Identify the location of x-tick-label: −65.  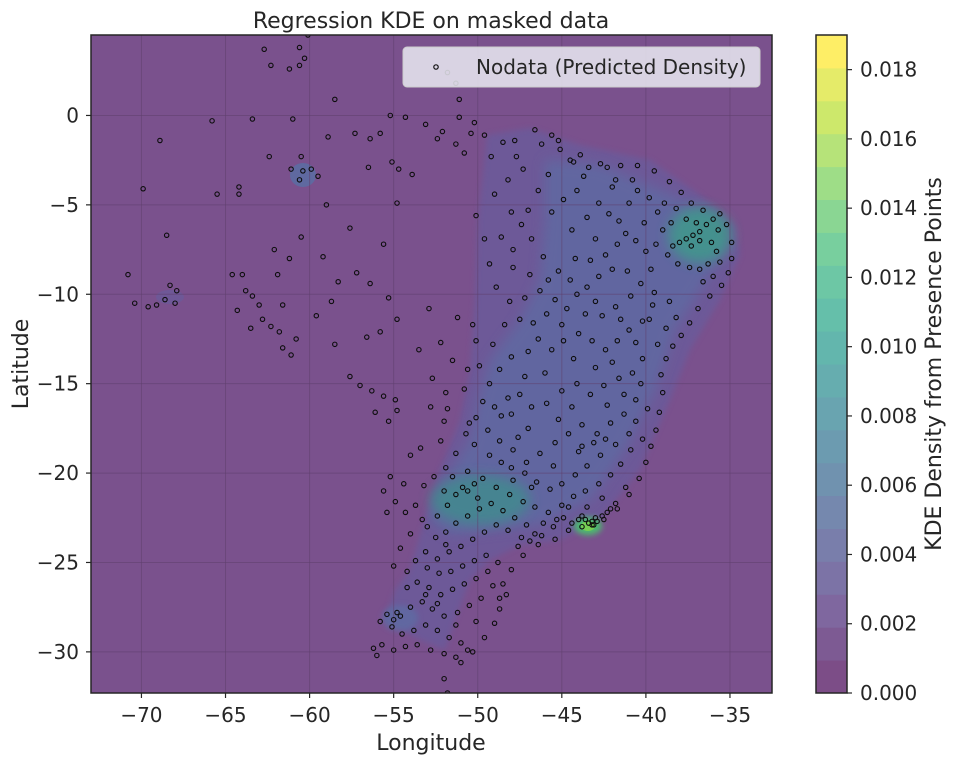
(225, 715).